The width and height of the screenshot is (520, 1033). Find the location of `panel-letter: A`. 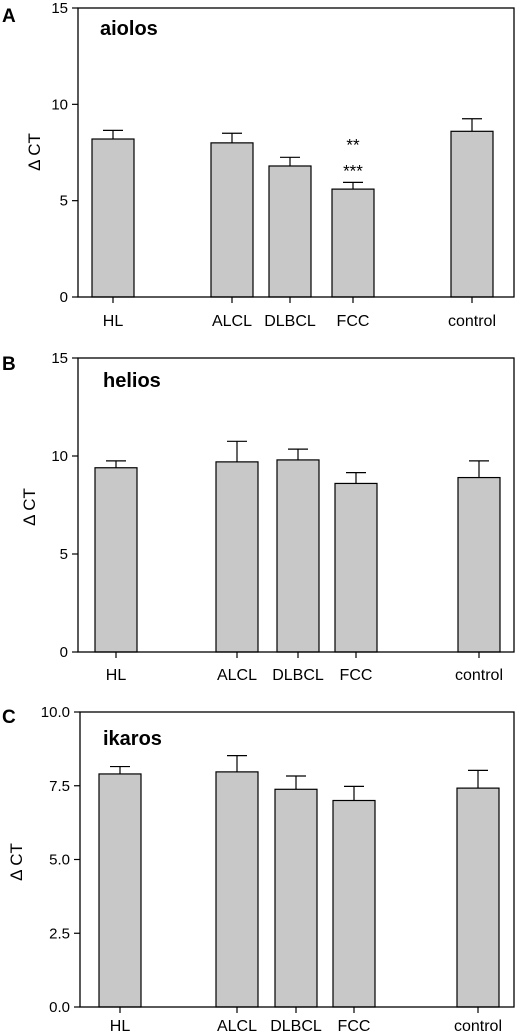

panel-letter: A is located at coordinates (9, 16).